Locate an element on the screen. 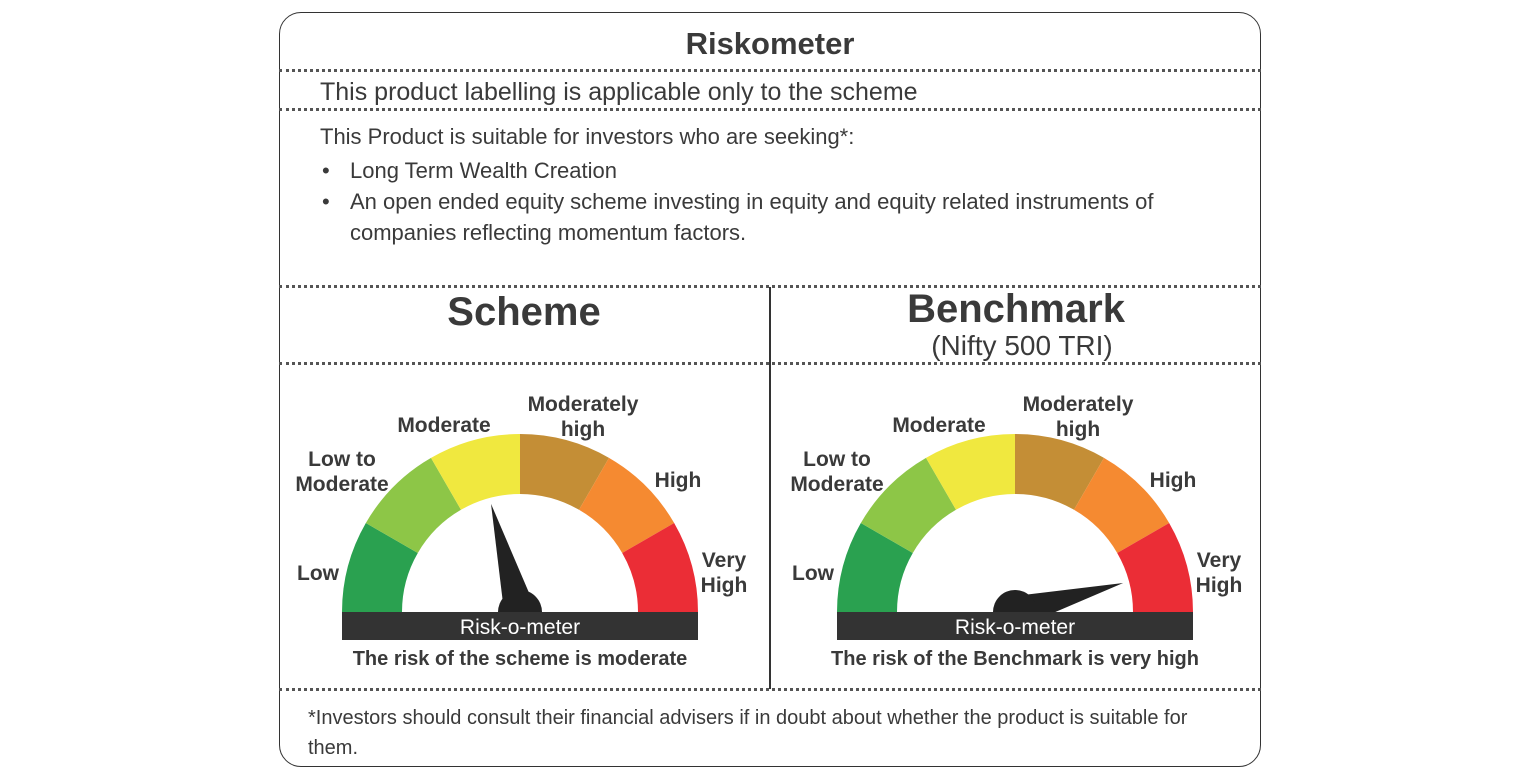 The width and height of the screenshot is (1540, 776). risk-caption: The risk of the scheme is moderate is located at coordinates (520, 659).